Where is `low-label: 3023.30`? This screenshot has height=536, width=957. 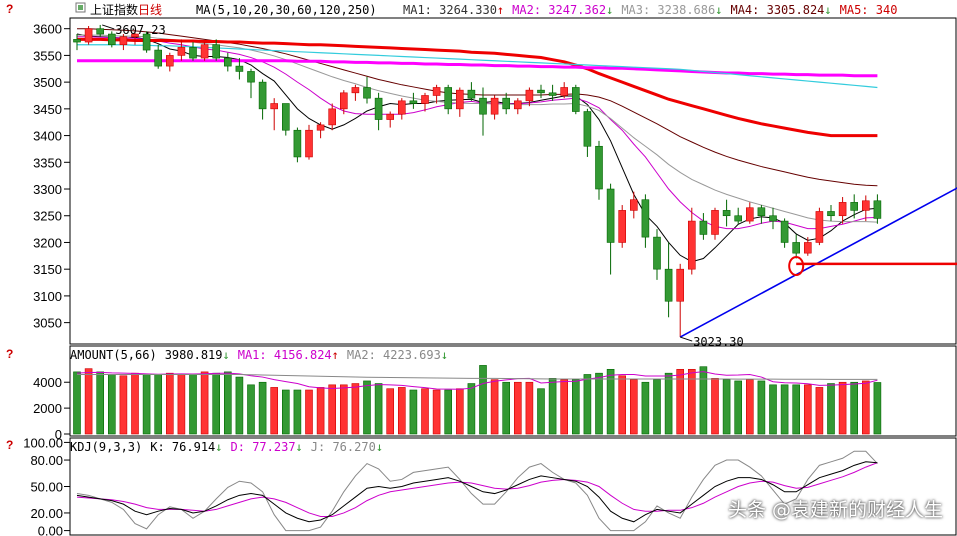
low-label: 3023.30 is located at coordinates (718, 342).